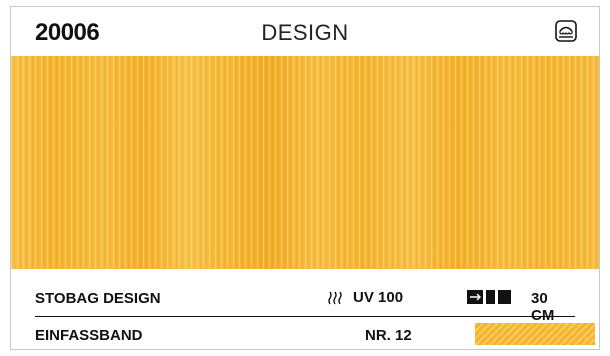 Image resolution: width=610 pixels, height=356 pixels. What do you see at coordinates (566, 31) in the screenshot?
I see `awning-icon` at bounding box center [566, 31].